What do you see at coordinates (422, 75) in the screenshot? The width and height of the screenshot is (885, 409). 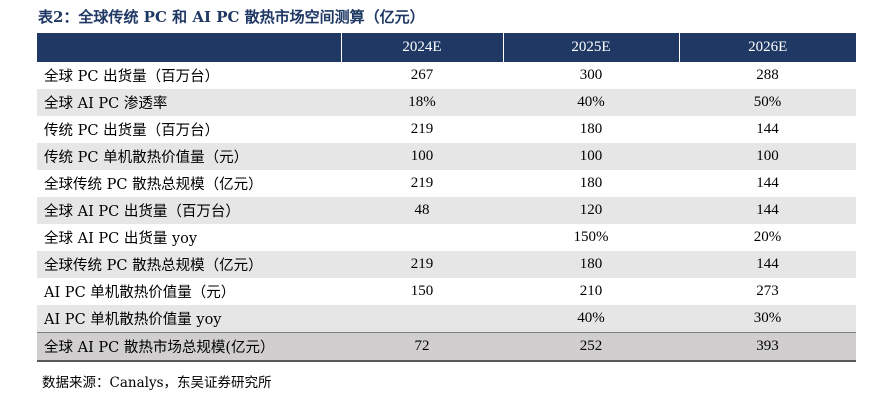 I see `cell-2024e: 267` at bounding box center [422, 75].